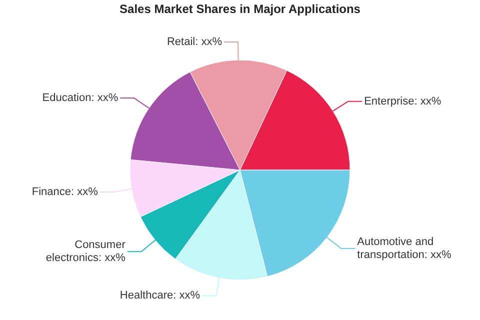  I want to click on slice-label: Enterprise: xx%, so click(403, 101).